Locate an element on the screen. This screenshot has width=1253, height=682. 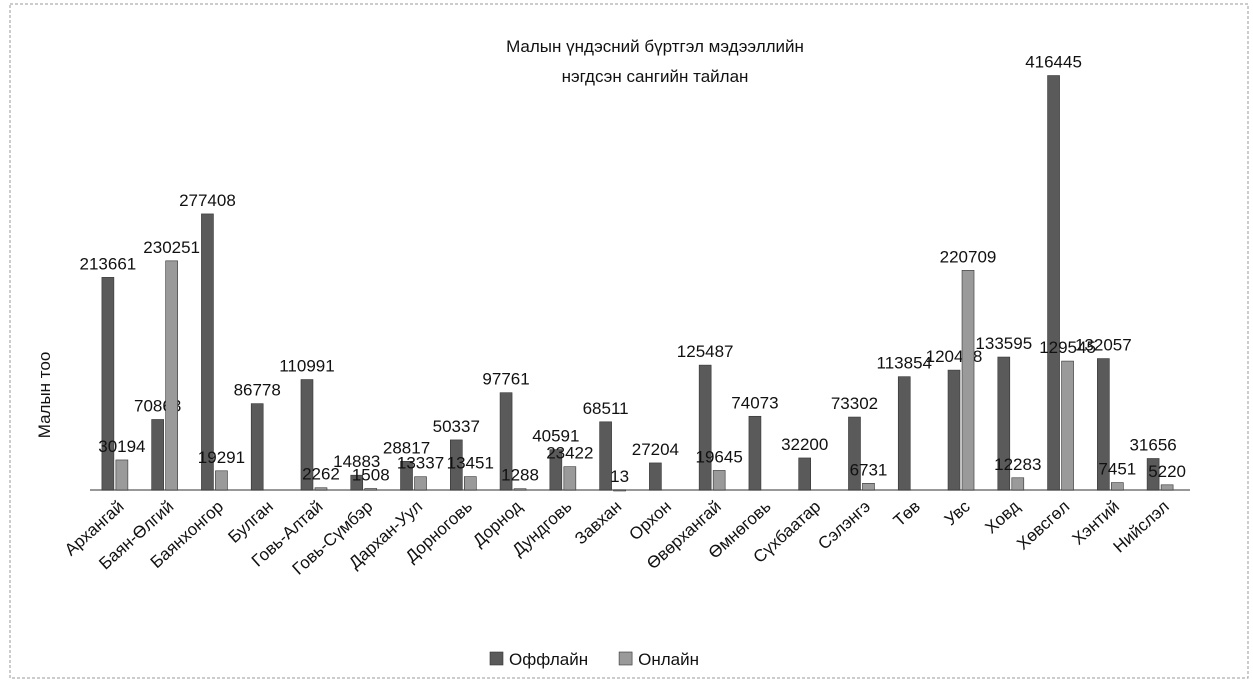
data-label: 416445 is located at coordinates (1053, 62).